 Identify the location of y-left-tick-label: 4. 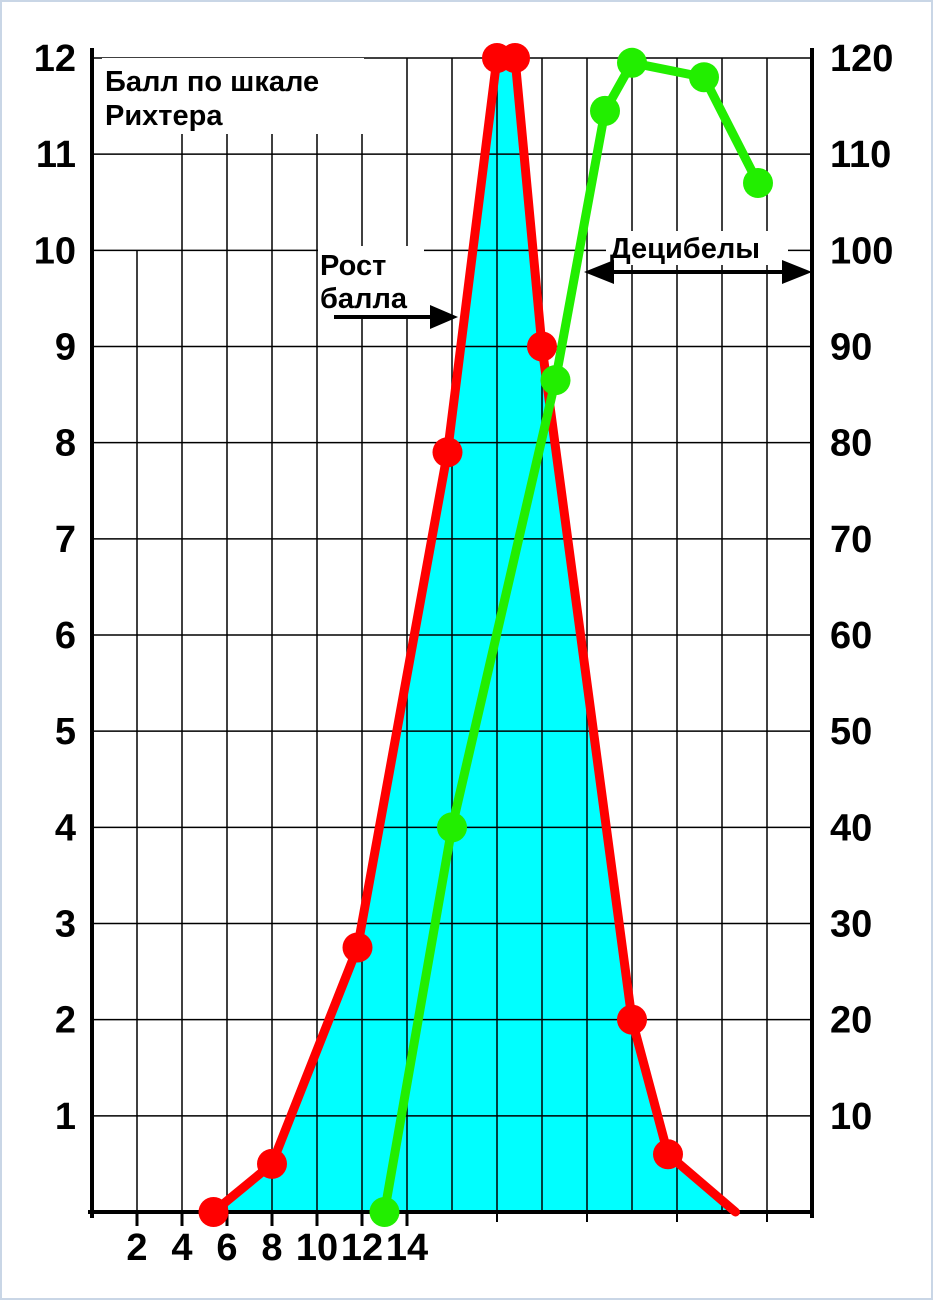
(65, 828).